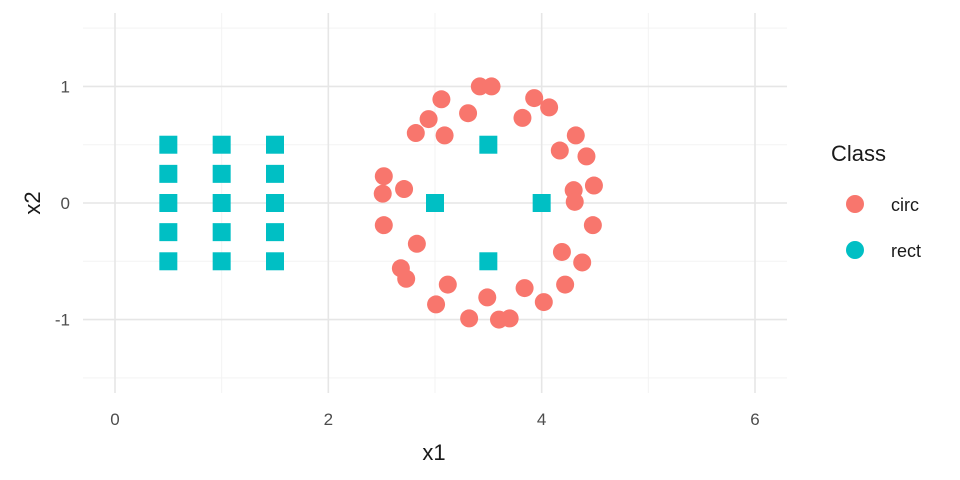 This screenshot has height=480, width=960. What do you see at coordinates (906, 251) in the screenshot?
I see `legend-label-rect: rect` at bounding box center [906, 251].